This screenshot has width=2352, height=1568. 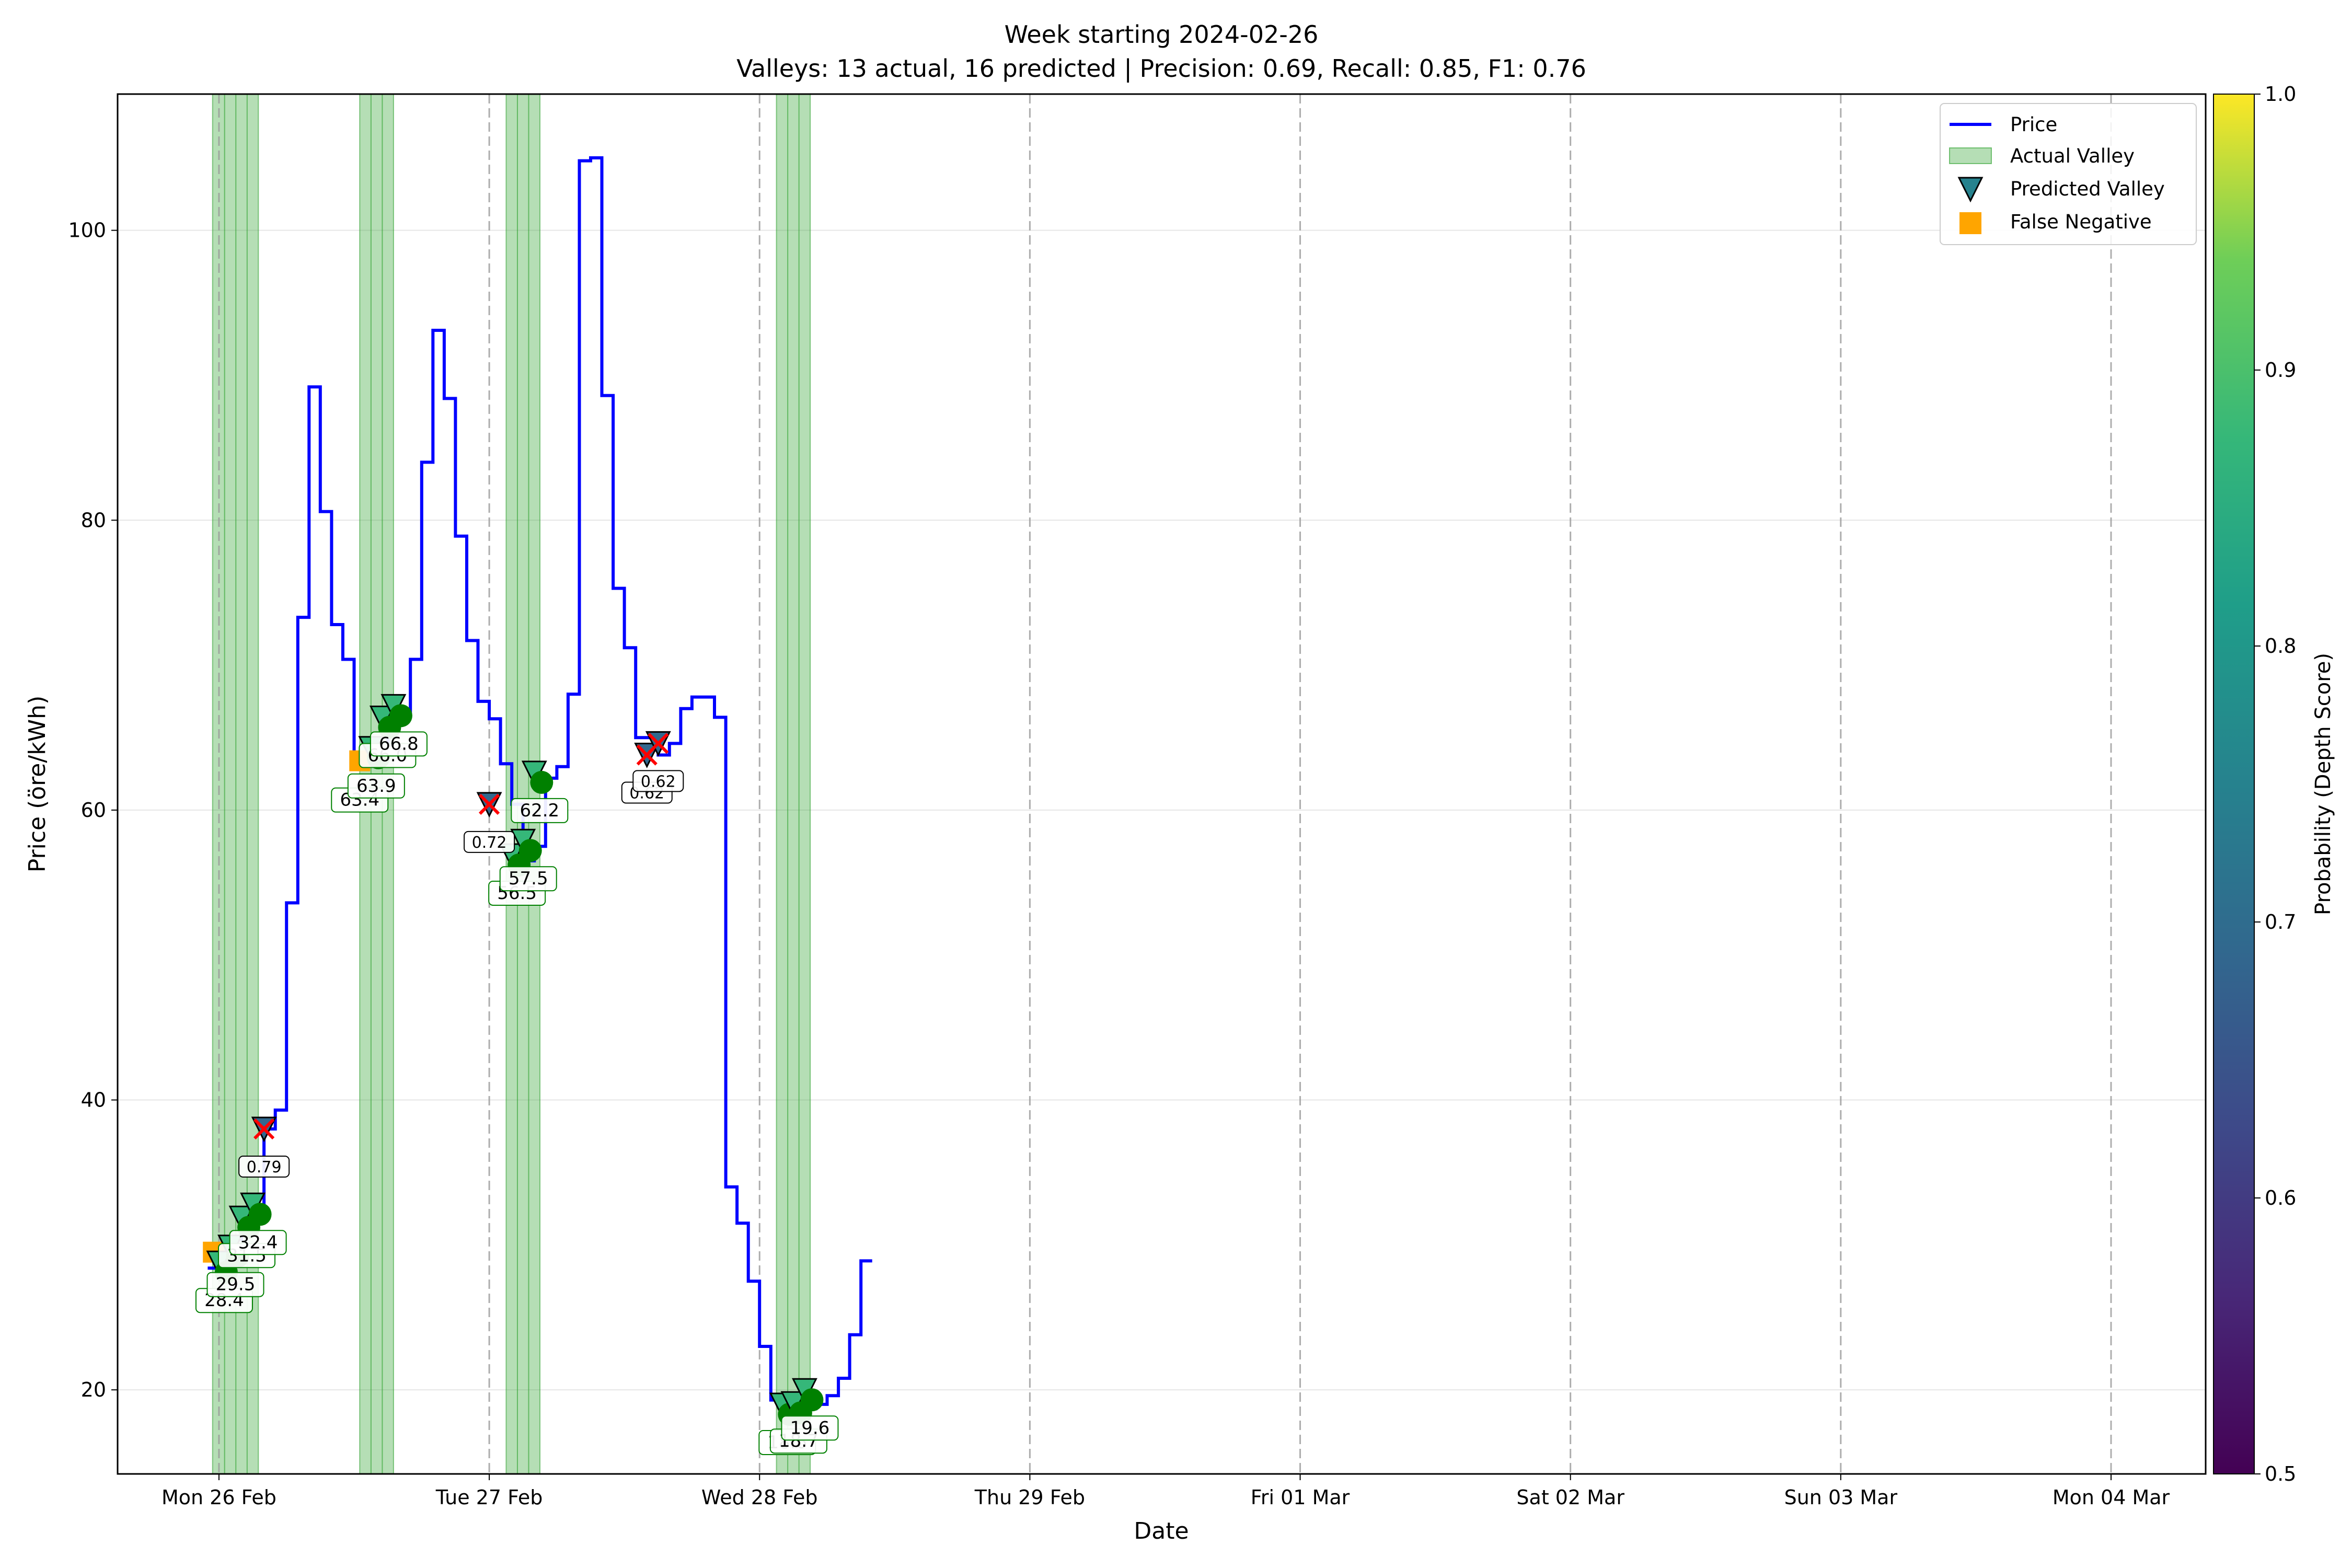 What do you see at coordinates (1970, 223) in the screenshot?
I see `legend-fn-swatch` at bounding box center [1970, 223].